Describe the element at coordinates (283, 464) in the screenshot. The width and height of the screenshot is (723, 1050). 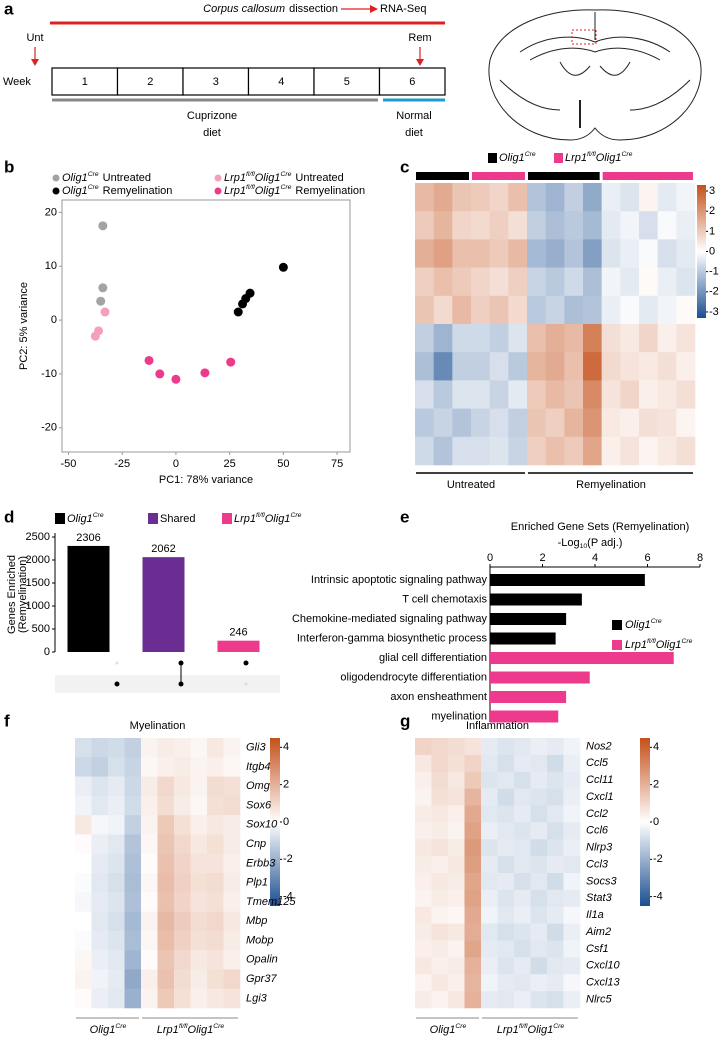
I see `x-tick-label: 50` at that location.